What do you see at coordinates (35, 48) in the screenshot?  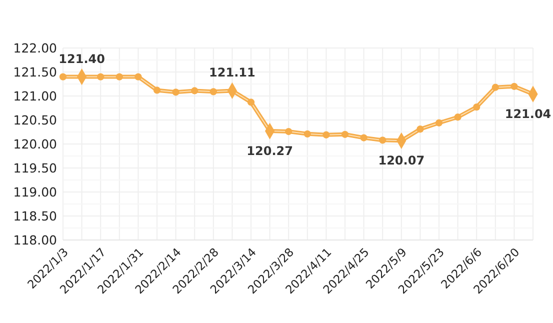 I see `y-tick-label: 122.00` at bounding box center [35, 48].